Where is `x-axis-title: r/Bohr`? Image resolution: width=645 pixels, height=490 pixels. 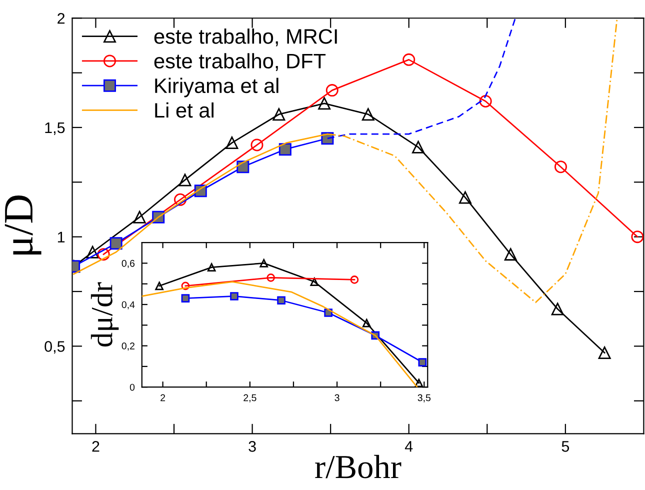
x-axis-title: r/Bohr is located at coordinates (358, 466).